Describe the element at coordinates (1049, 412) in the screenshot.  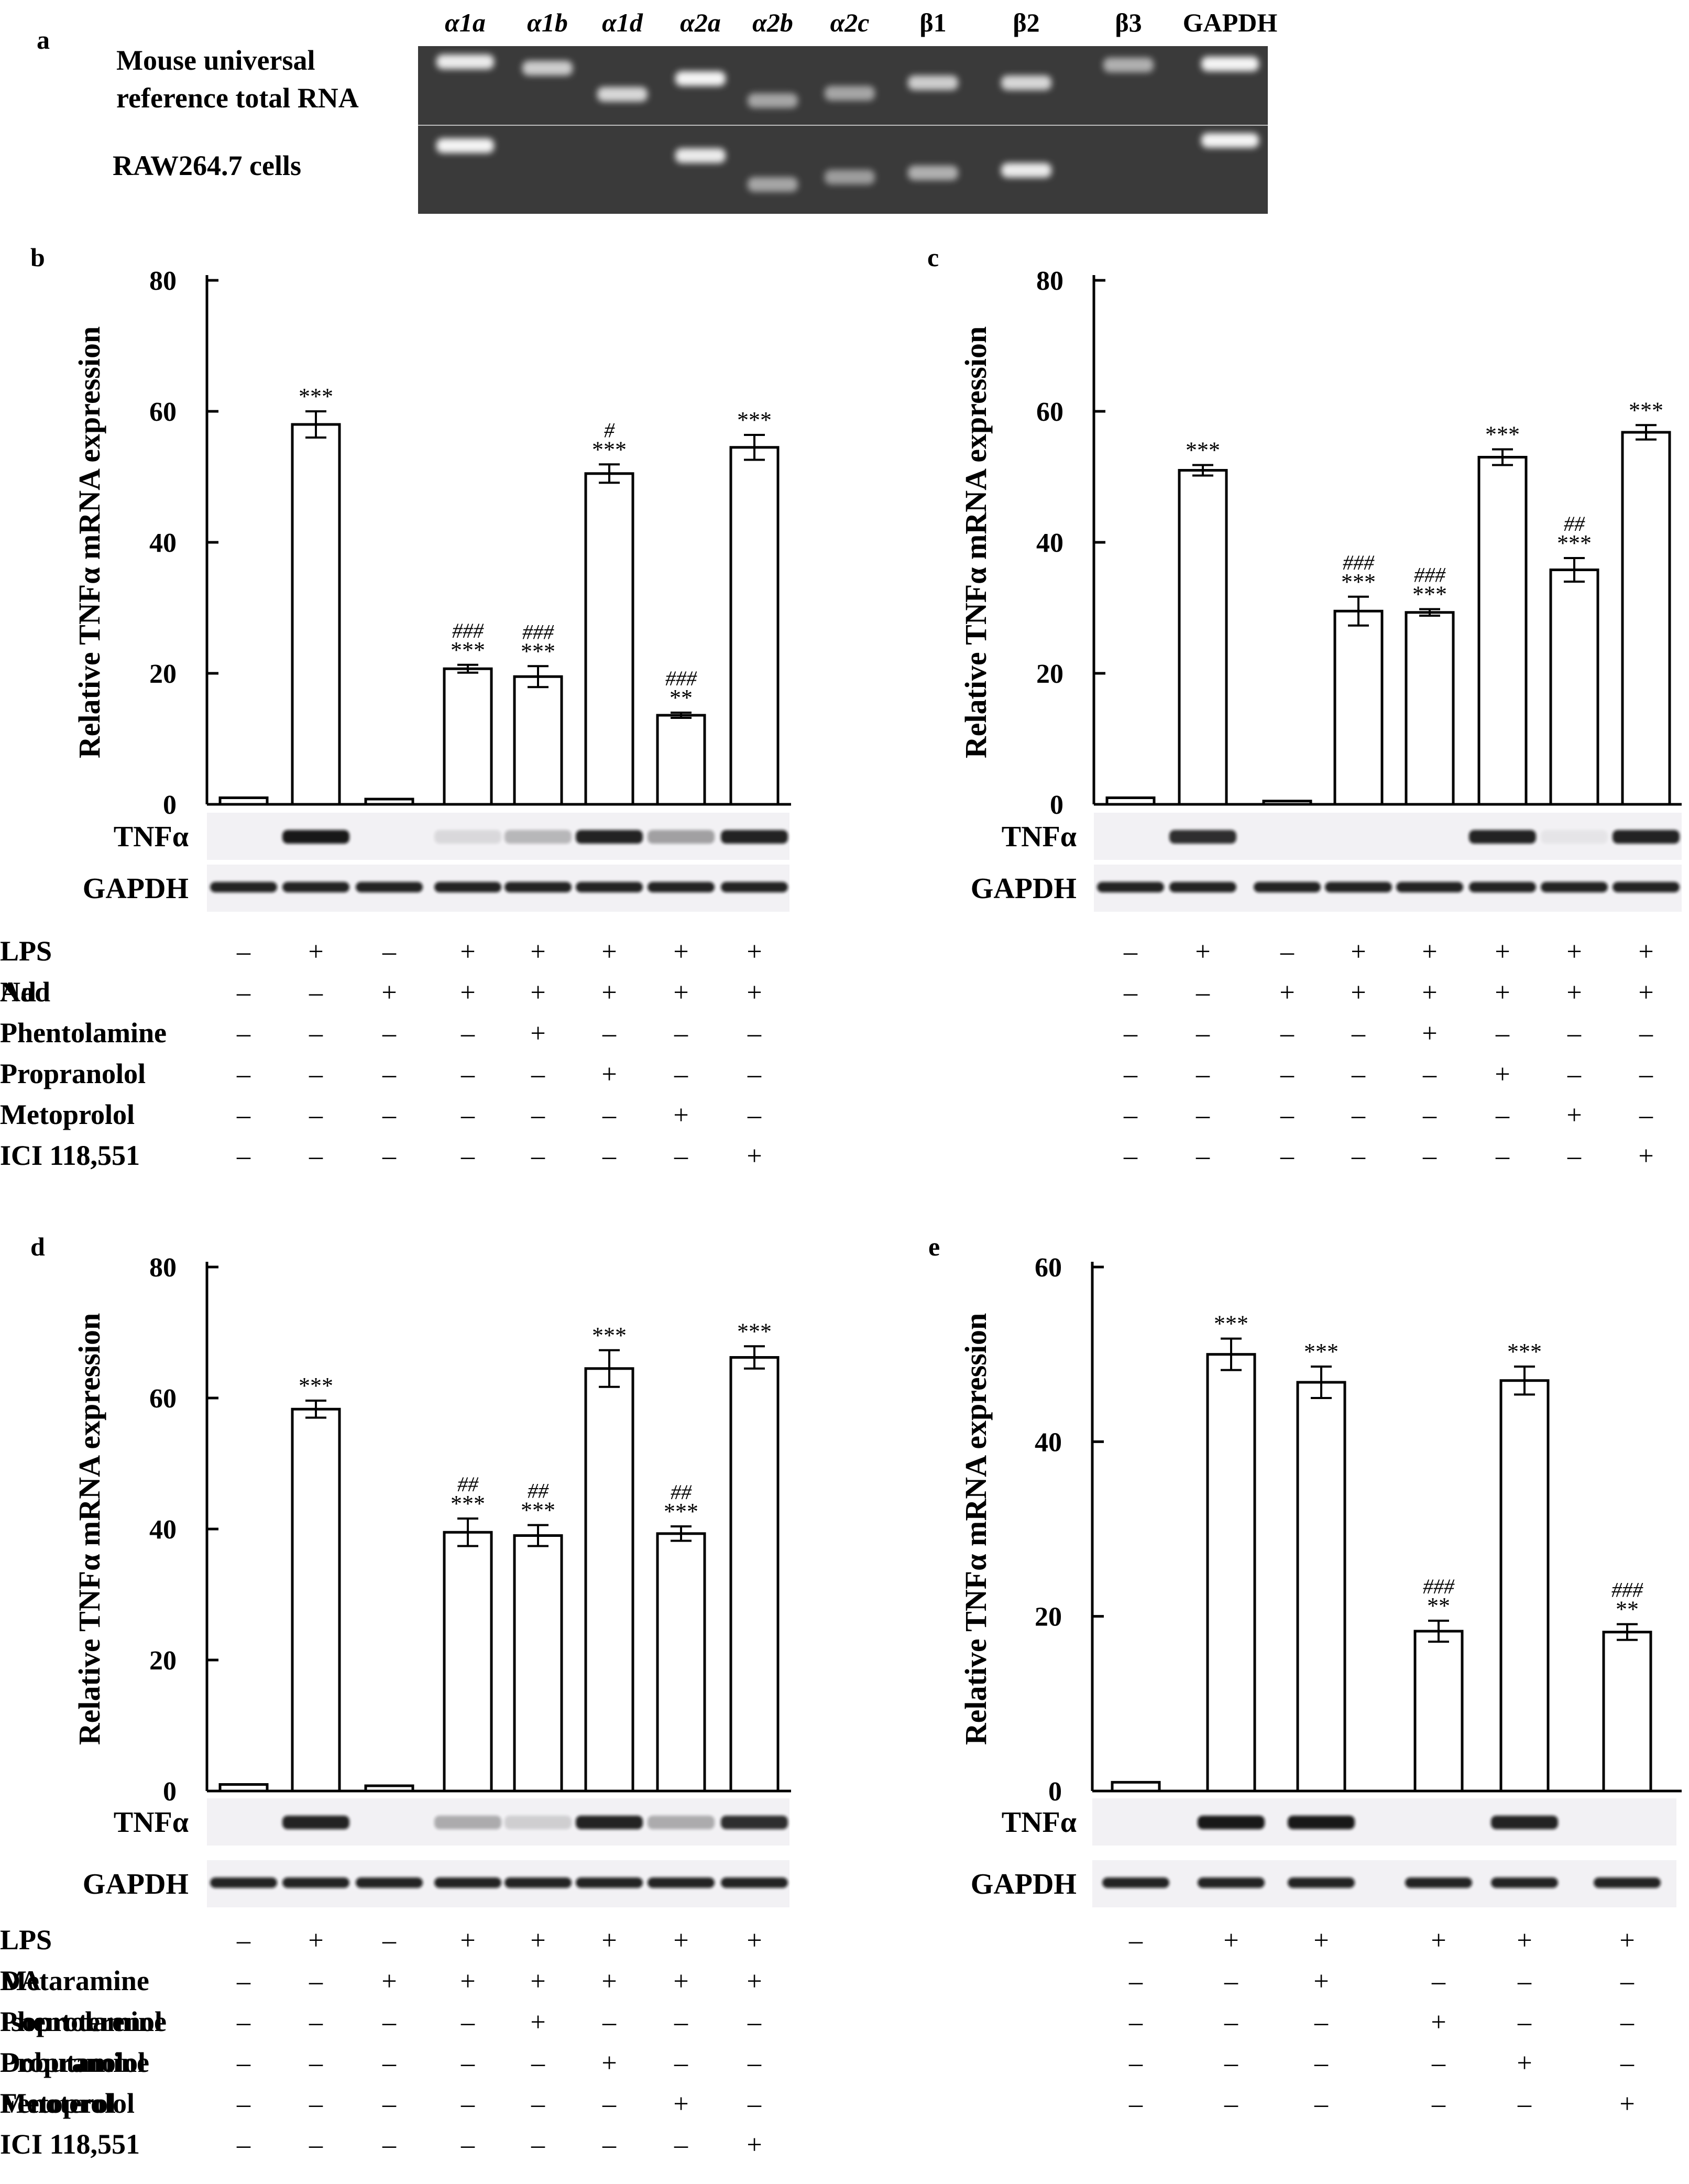
I see `y-tick-label: 60` at that location.